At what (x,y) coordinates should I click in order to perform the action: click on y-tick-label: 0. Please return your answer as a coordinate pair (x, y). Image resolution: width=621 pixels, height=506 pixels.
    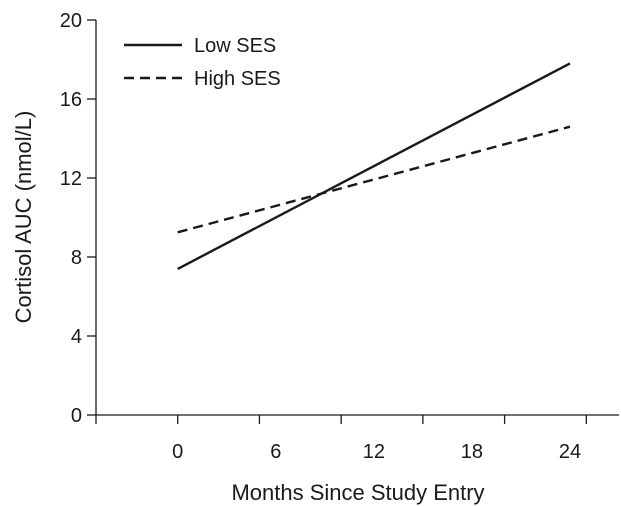
    Looking at the image, I should click on (76, 416).